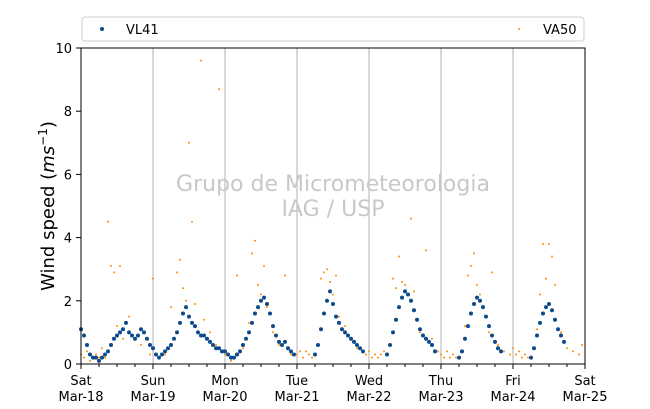 This screenshot has width=650, height=409. Describe the element at coordinates (81, 397) in the screenshot. I see `x-tick-label-date: Mar-18` at that location.